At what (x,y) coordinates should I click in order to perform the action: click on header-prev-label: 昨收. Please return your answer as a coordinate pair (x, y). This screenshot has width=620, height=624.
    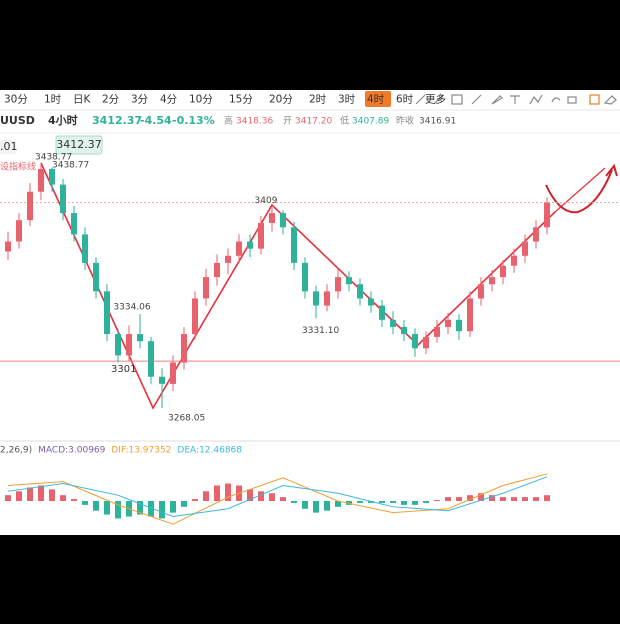
    Looking at the image, I should click on (405, 121).